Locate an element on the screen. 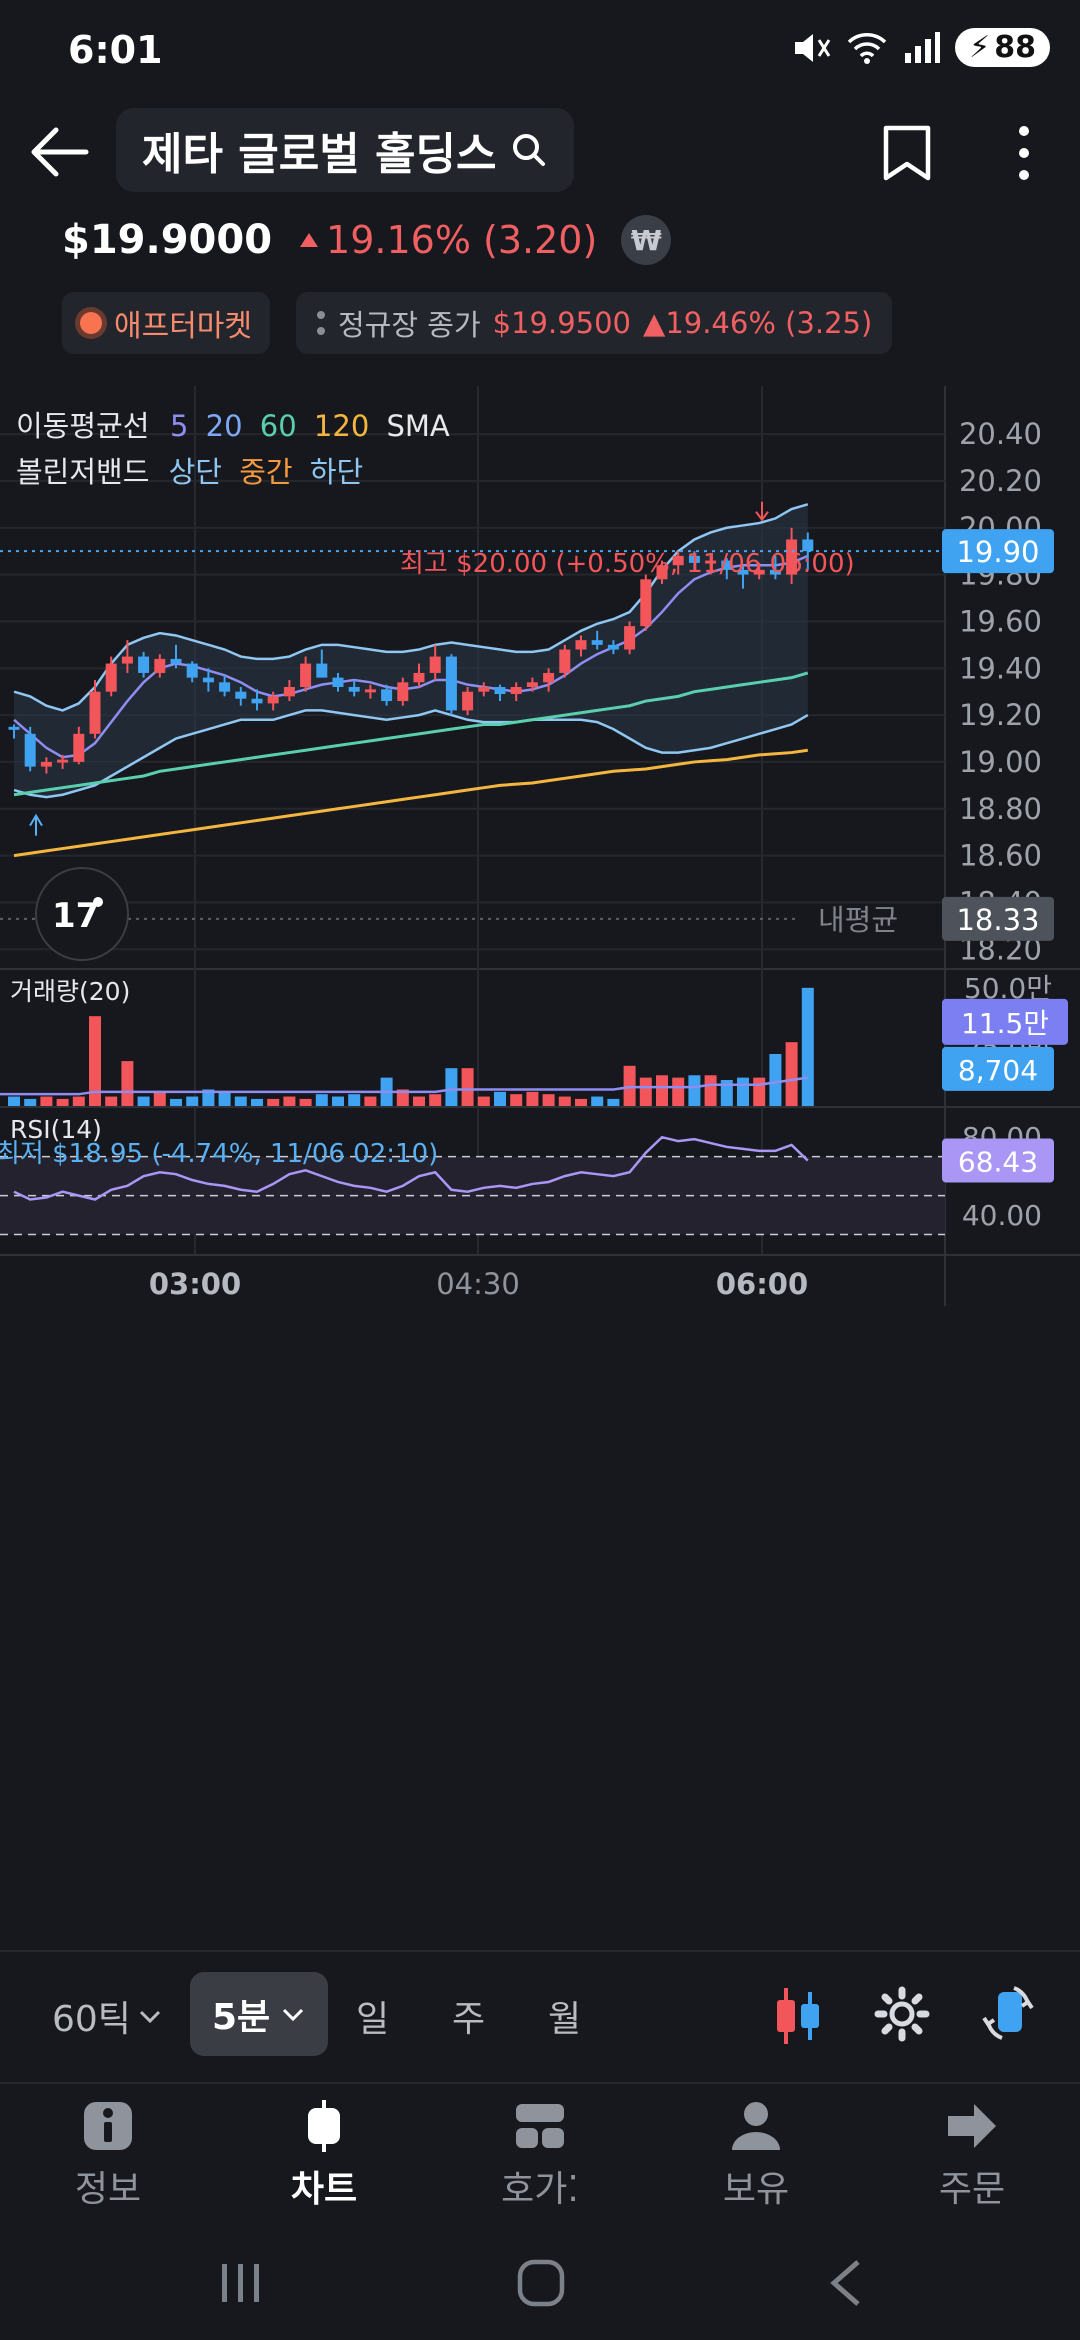 The height and width of the screenshot is (2340, 1080). ma5-line is located at coordinates (411, 656).